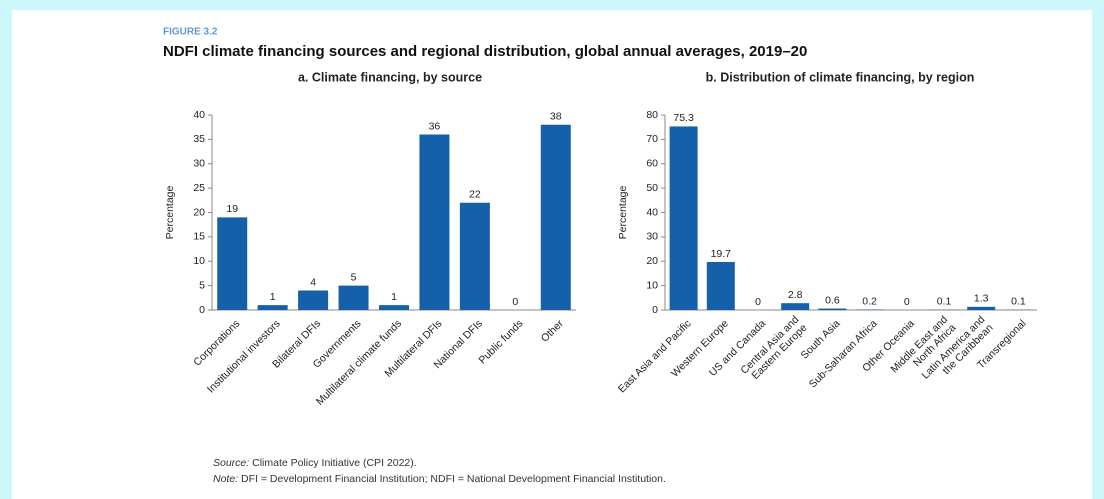 The height and width of the screenshot is (499, 1104). What do you see at coordinates (231, 463) in the screenshot?
I see `source-label: Source:` at bounding box center [231, 463].